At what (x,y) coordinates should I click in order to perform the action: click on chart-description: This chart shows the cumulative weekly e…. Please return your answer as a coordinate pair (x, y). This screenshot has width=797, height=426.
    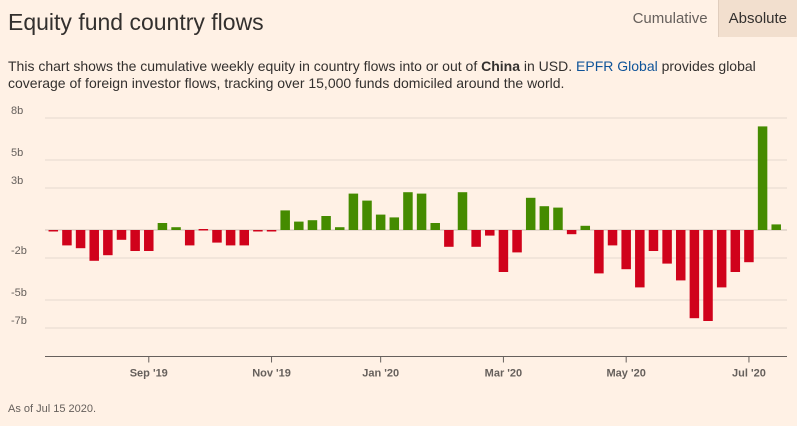
    Looking at the image, I should click on (393, 75).